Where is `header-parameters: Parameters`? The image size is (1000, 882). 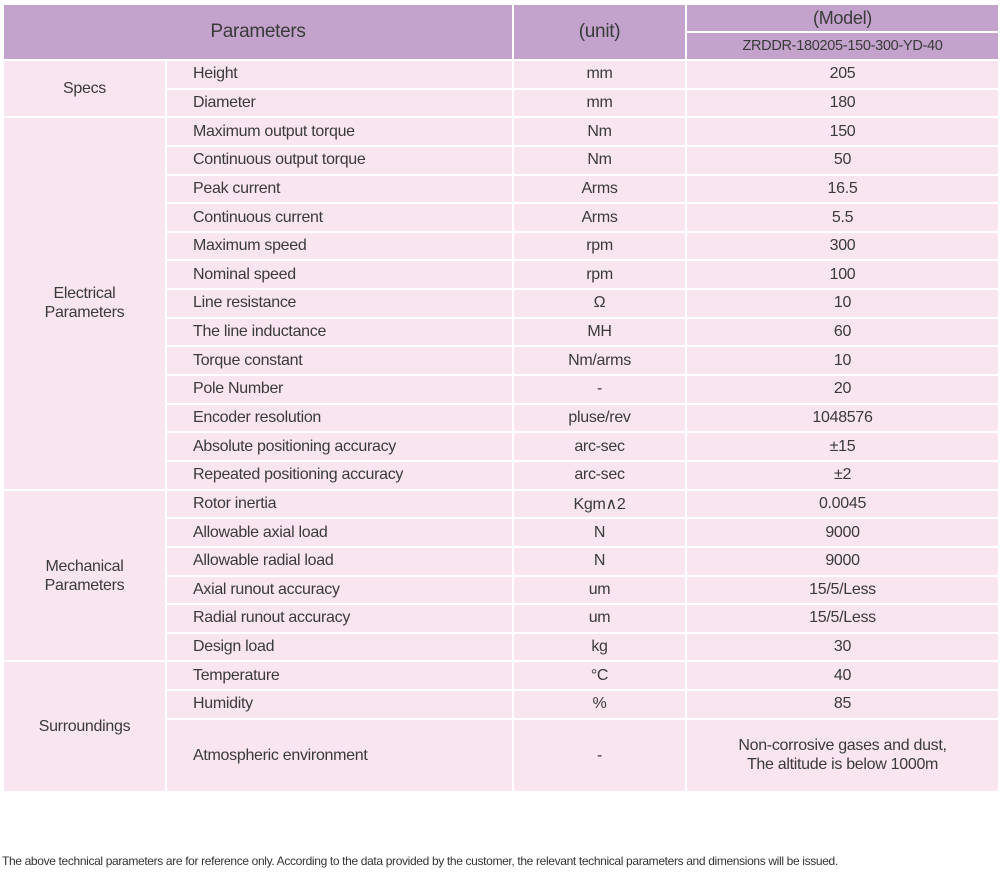
header-parameters: Parameters is located at coordinates (258, 32).